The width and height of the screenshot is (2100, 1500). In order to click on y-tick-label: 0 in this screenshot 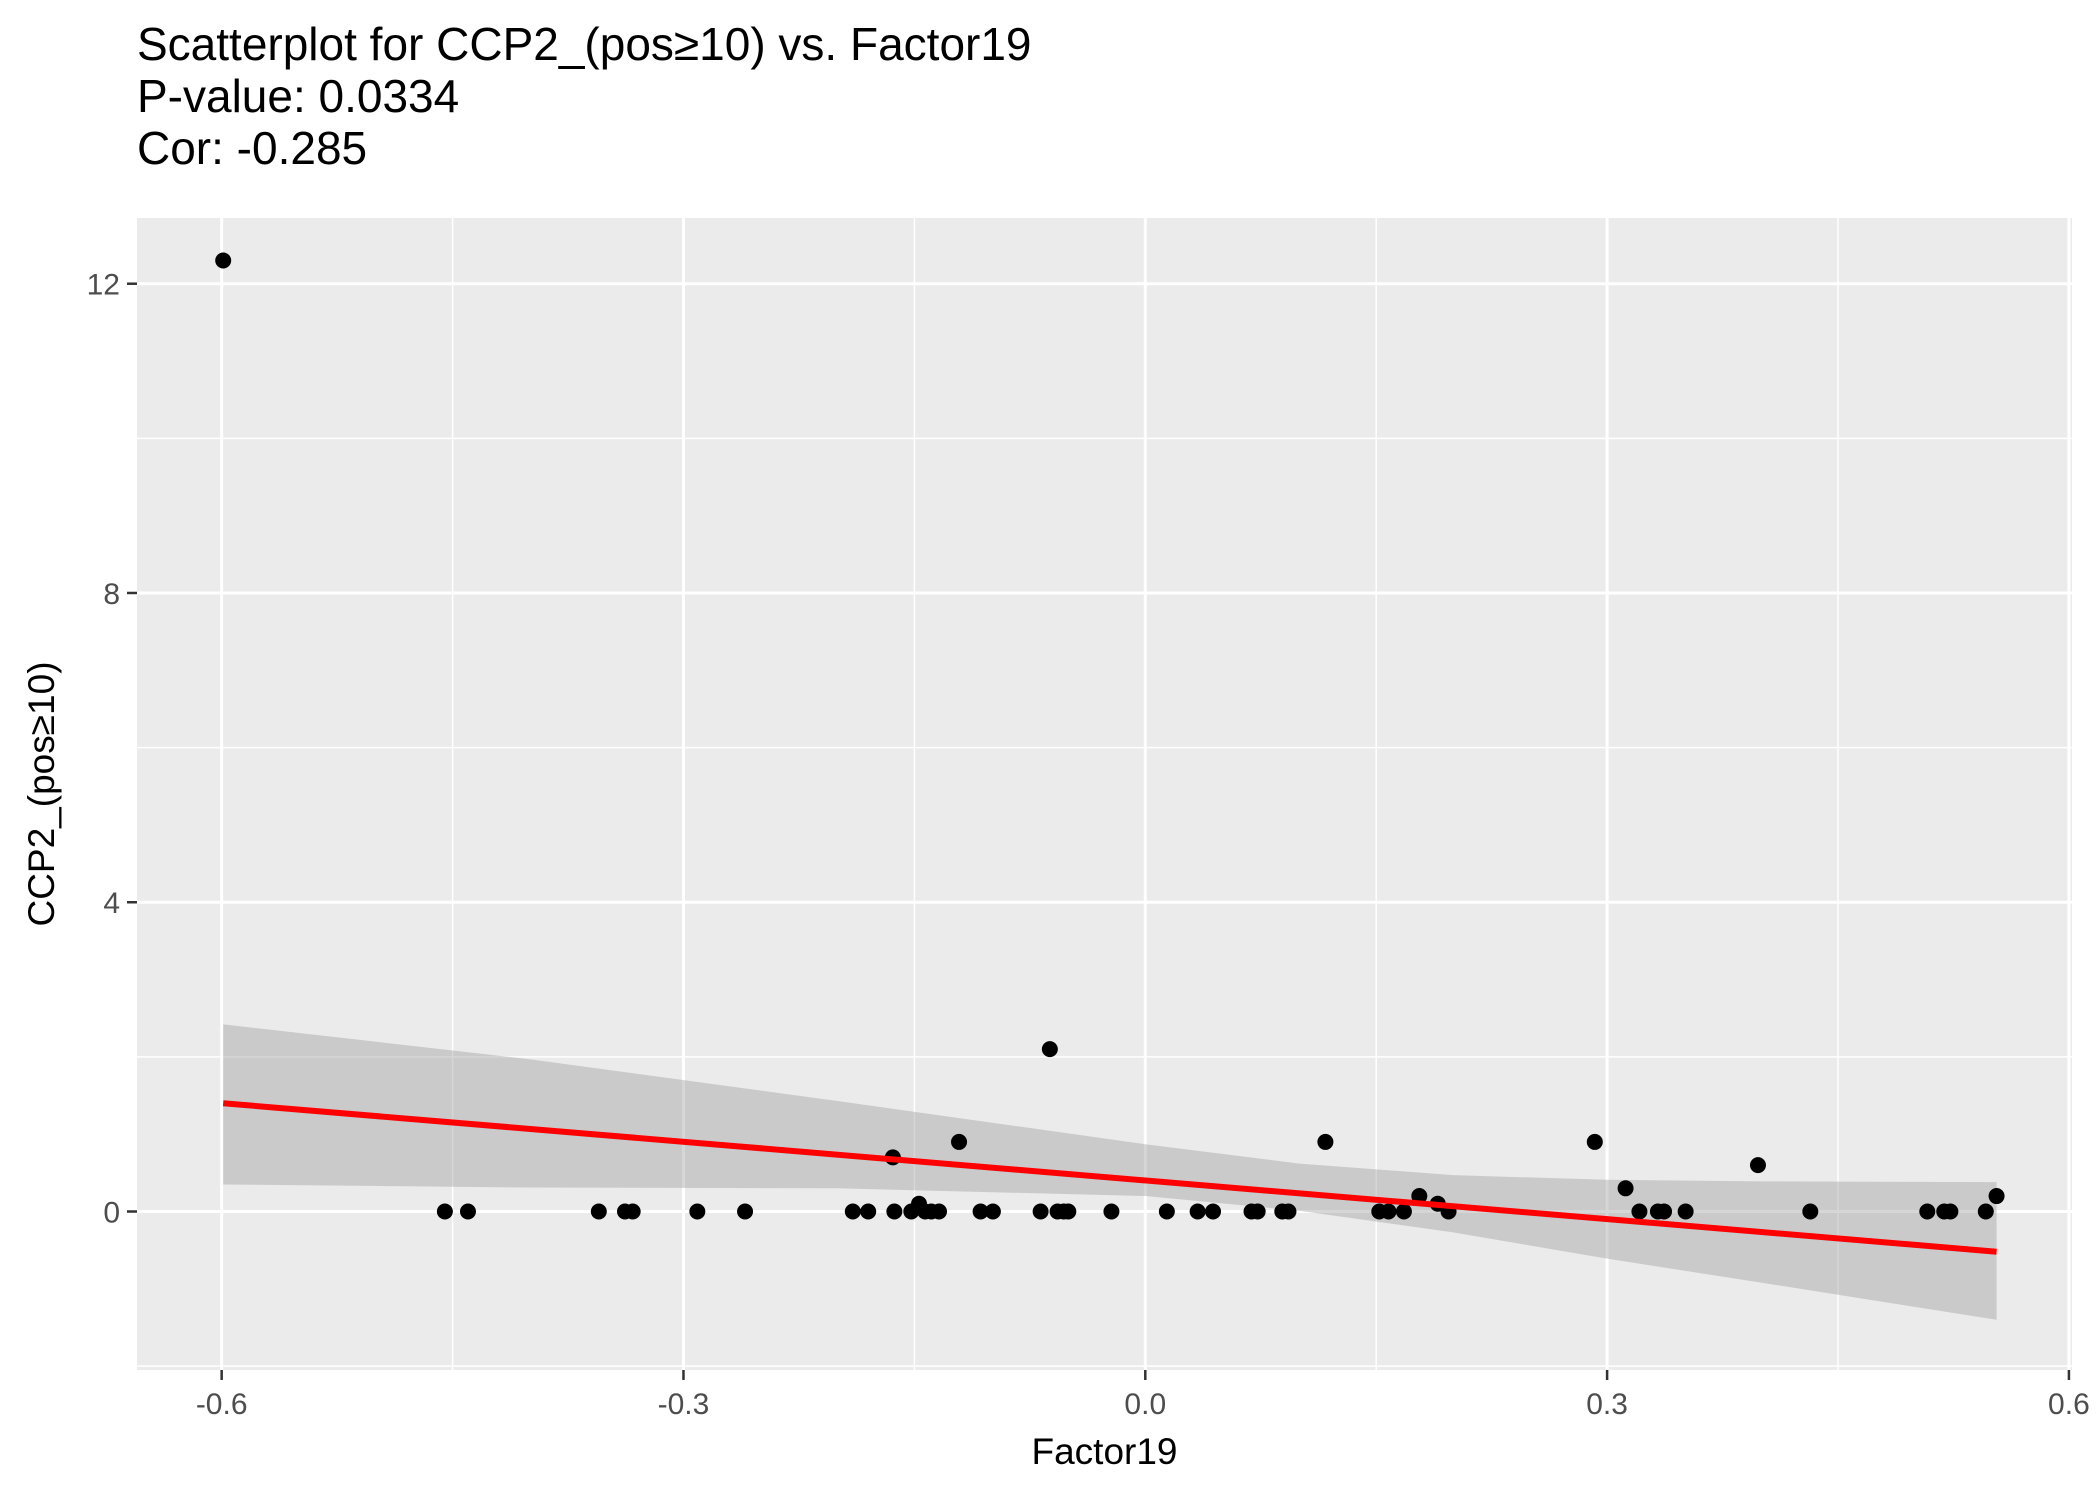, I will do `click(111, 1213)`.